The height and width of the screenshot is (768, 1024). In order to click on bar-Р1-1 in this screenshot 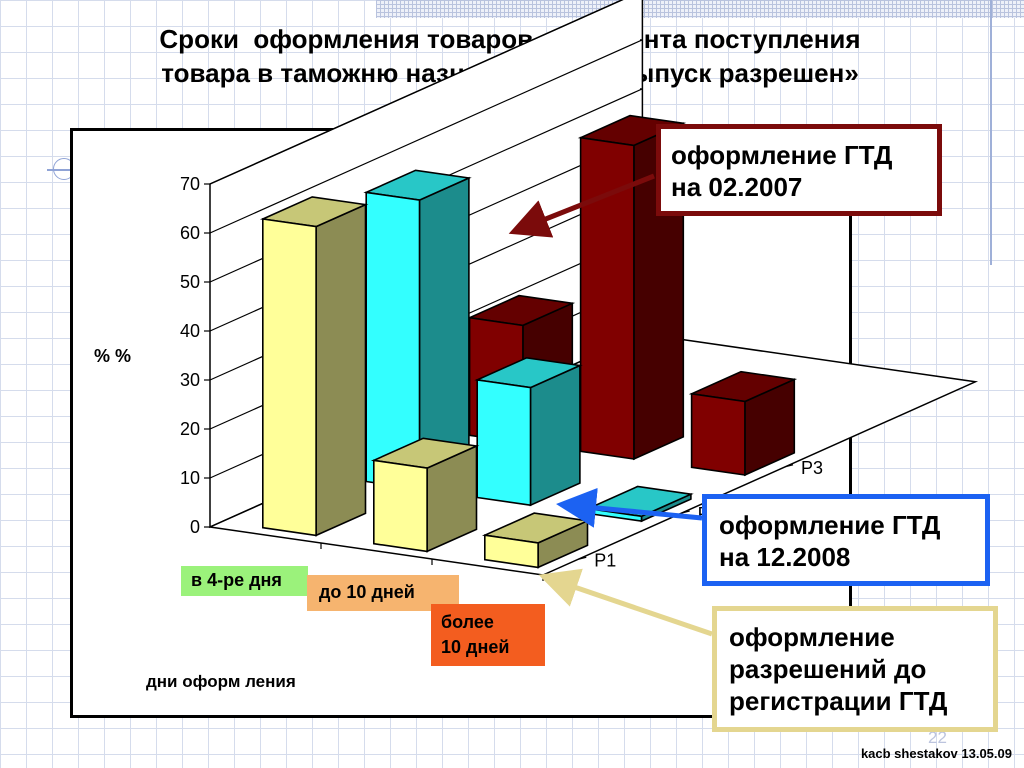, I will do `click(314, 366)`.